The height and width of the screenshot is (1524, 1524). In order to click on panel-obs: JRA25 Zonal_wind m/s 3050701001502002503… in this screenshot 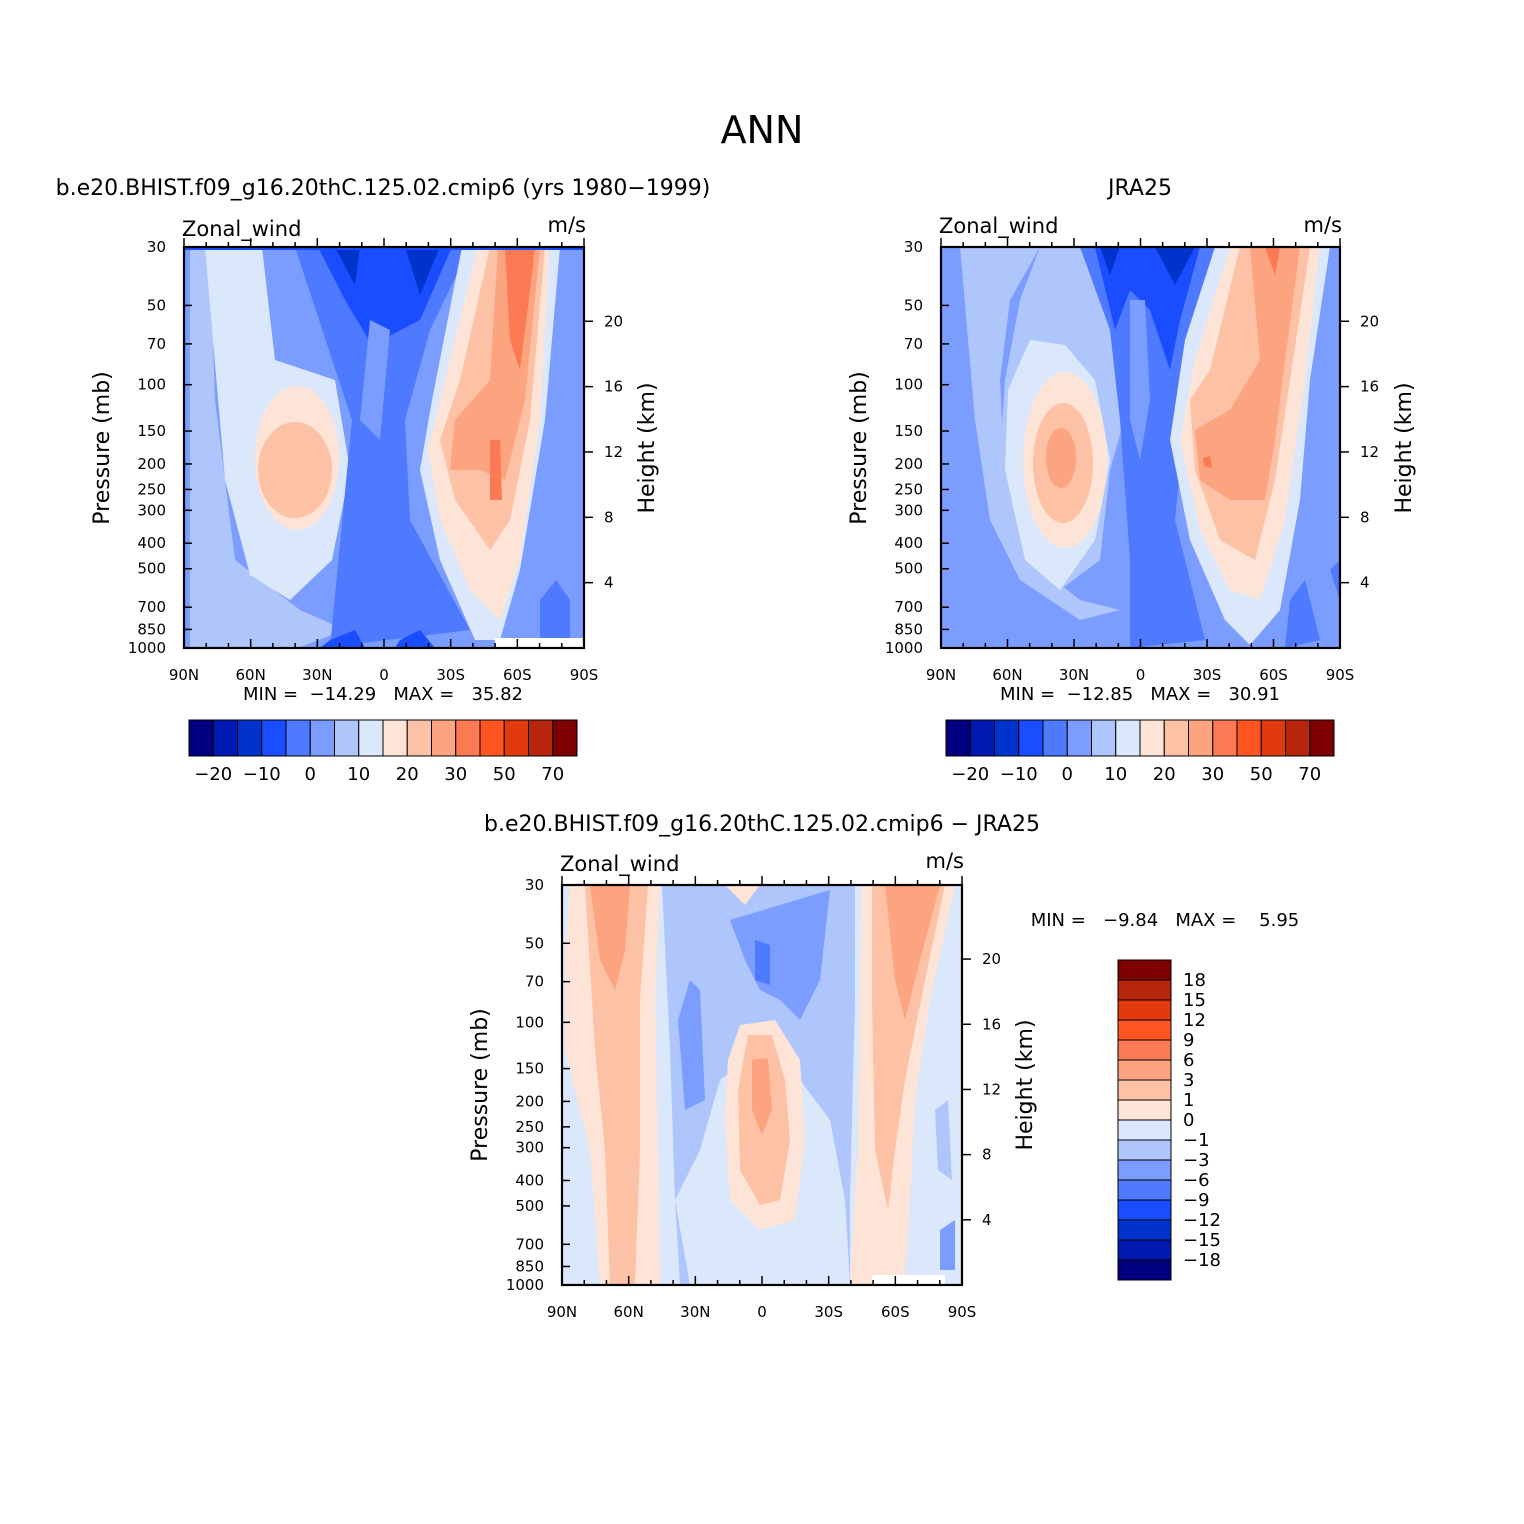, I will do `click(1132, 480)`.